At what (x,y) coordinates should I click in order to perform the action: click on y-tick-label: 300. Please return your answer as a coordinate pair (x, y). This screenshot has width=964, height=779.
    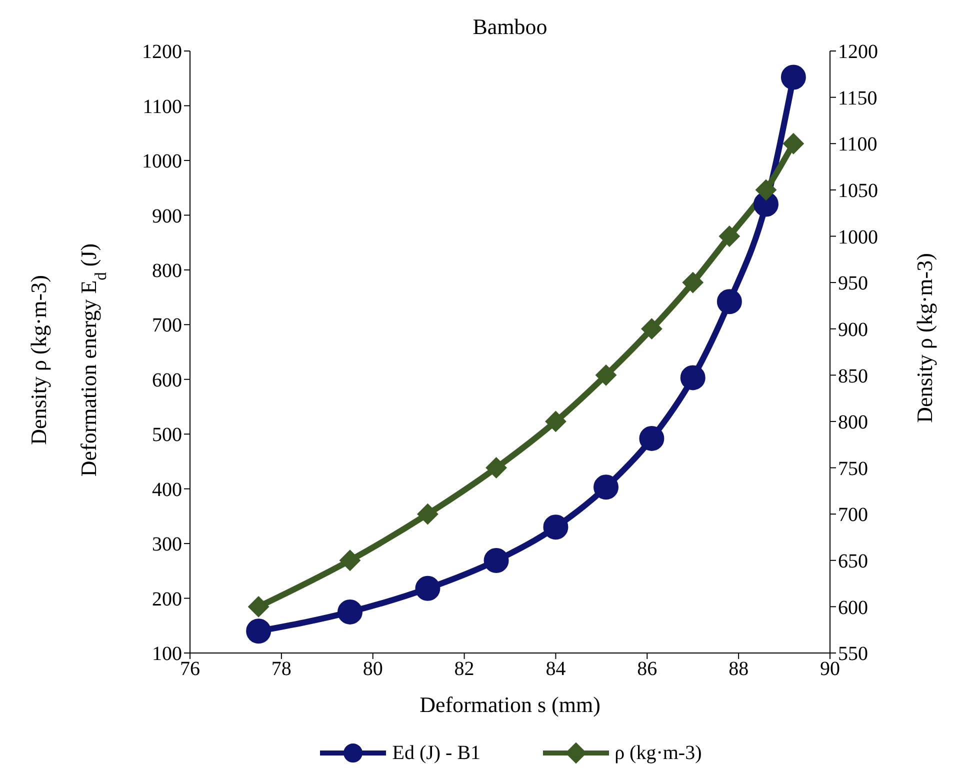
    Looking at the image, I should click on (167, 545).